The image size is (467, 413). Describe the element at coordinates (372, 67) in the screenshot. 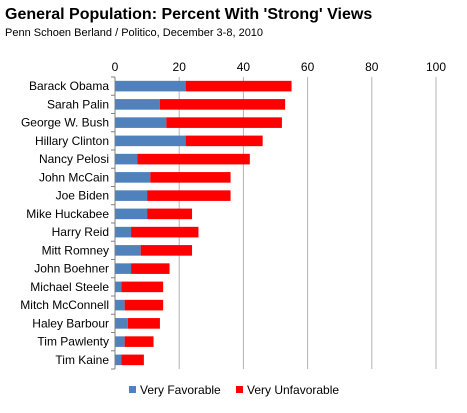

I see `x-tick-label: 80` at that location.